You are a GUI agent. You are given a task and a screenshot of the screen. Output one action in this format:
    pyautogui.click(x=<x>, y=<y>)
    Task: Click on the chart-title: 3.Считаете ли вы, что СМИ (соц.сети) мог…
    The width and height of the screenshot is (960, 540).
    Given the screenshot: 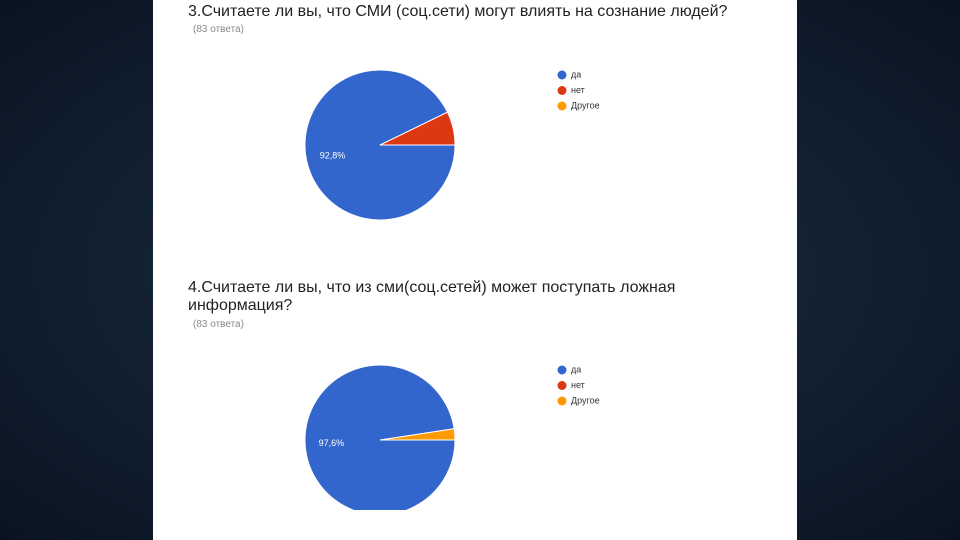 What is the action you would take?
    pyautogui.click(x=458, y=11)
    